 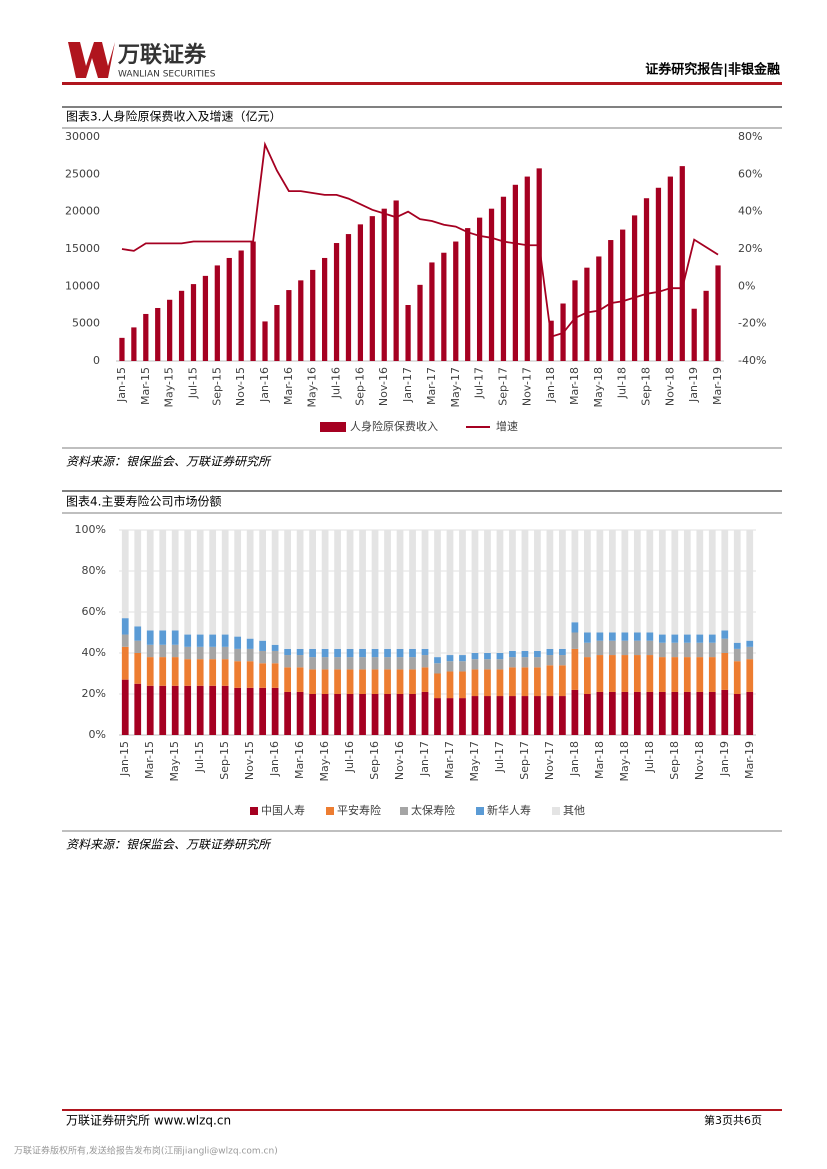 I want to click on x-tick-label: Sep-18, so click(x=646, y=386).